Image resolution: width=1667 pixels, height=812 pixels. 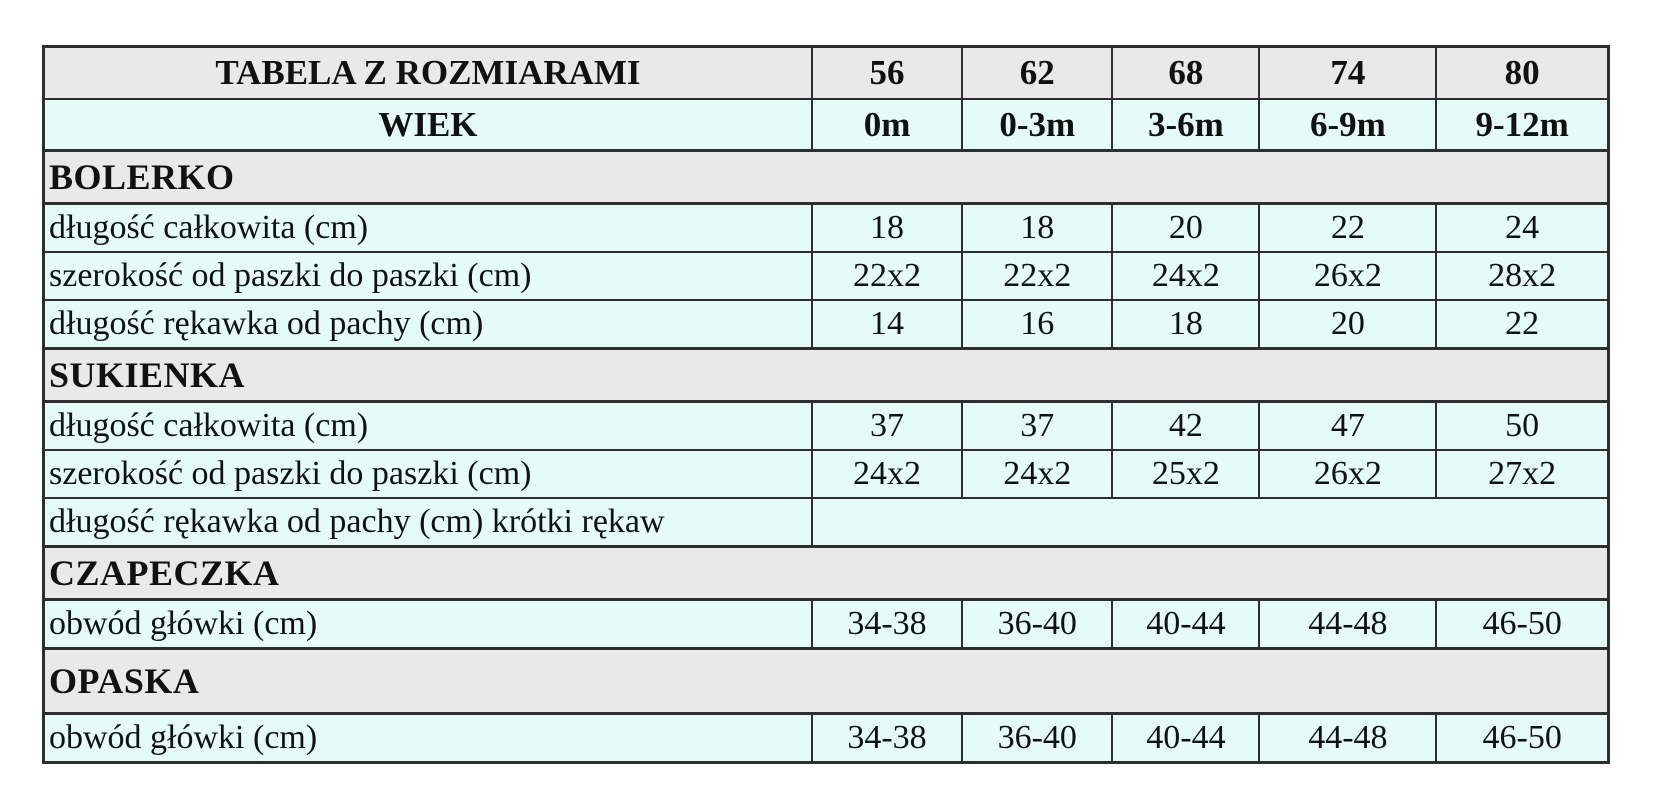 I want to click on section-header-czapeczka: CZAPECZKA, so click(x=826, y=573).